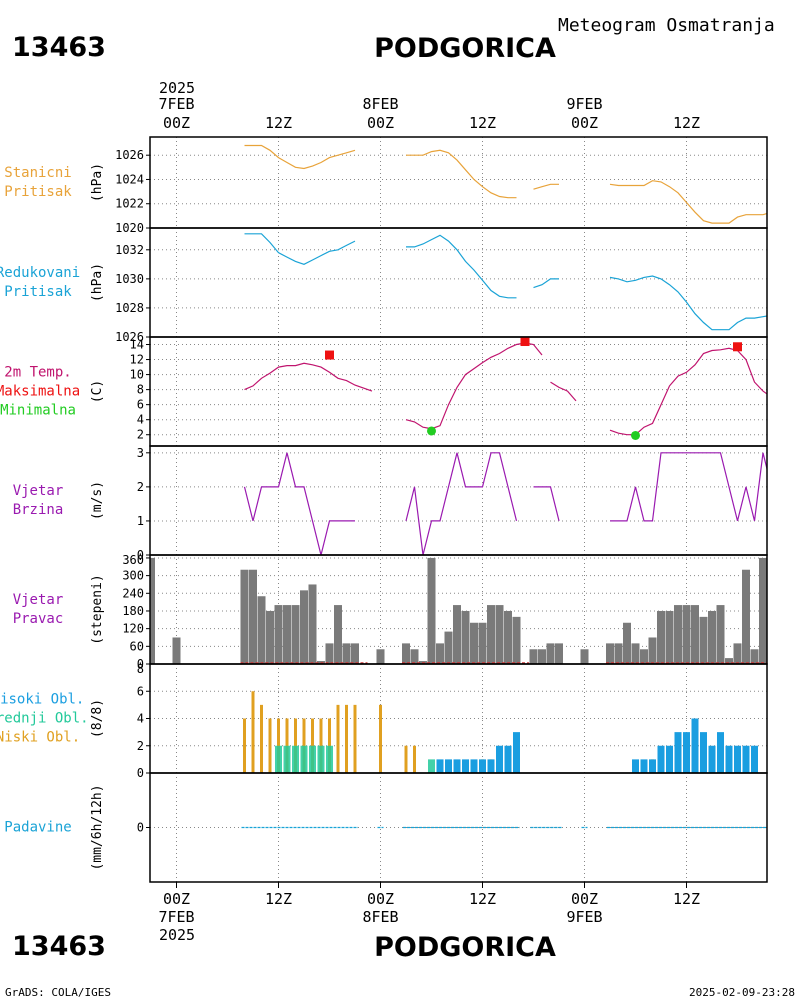 Image resolution: width=800 pixels, height=1000 pixels. I want to click on temperature-ytick-label: 2, so click(140, 435).